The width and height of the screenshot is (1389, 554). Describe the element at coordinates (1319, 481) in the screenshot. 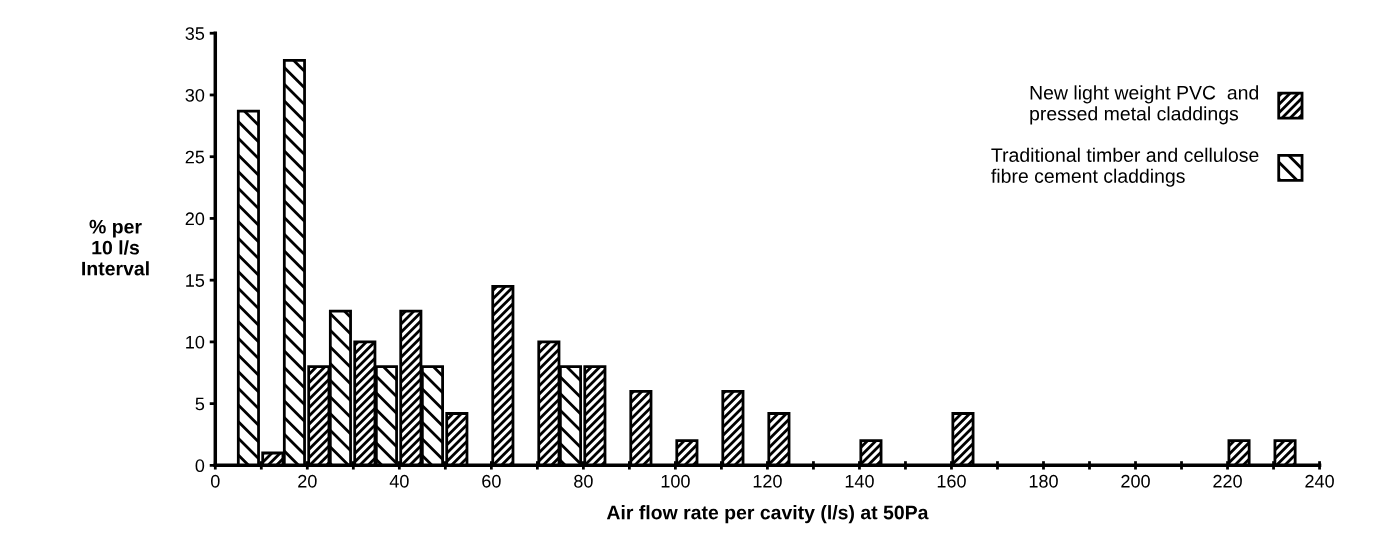

I see `x-tick-label: 240` at that location.